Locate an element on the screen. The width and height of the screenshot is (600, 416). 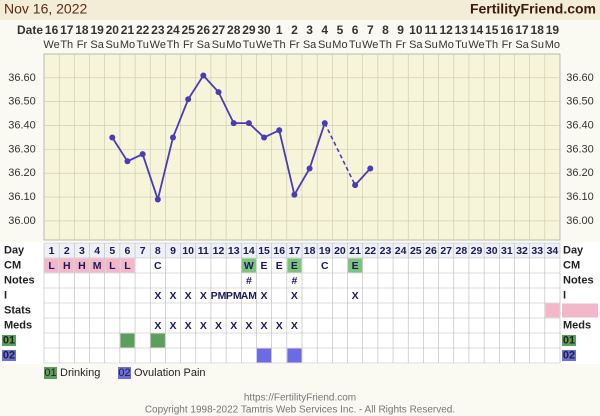
day-cell: 26 is located at coordinates (431, 251).